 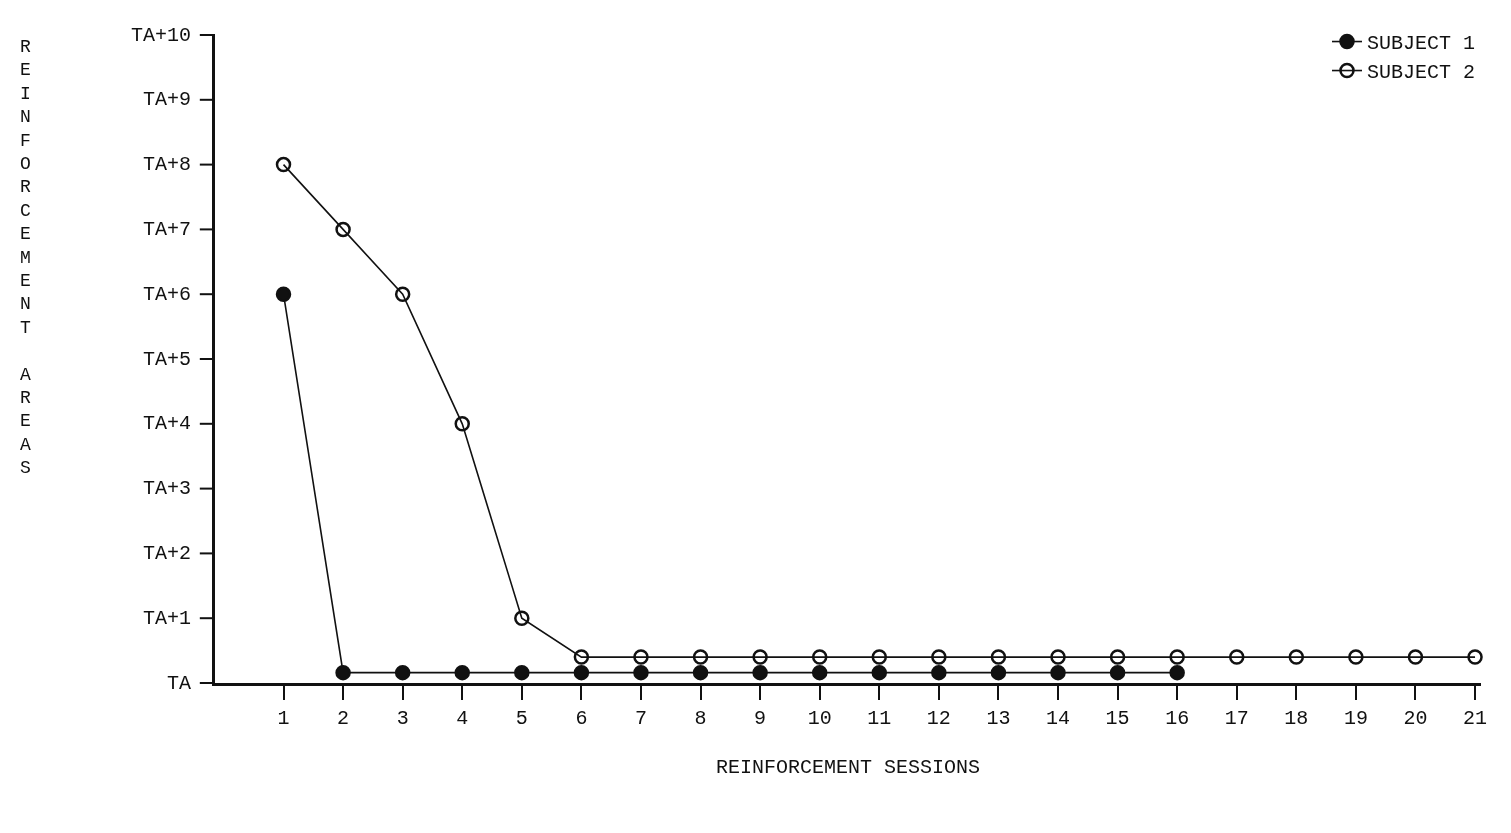 What do you see at coordinates (1475, 718) in the screenshot?
I see `x-tick-label: 21` at bounding box center [1475, 718].